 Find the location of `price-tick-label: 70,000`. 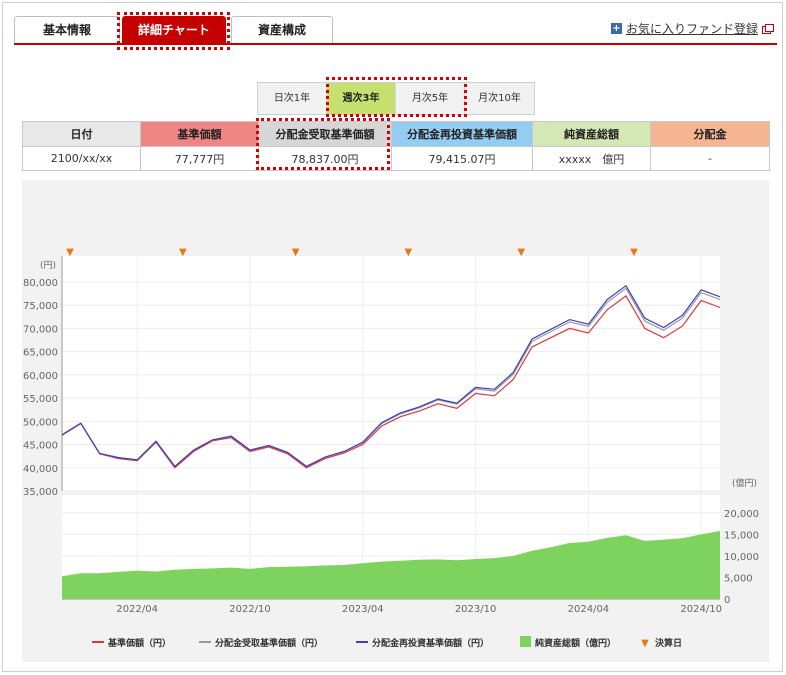

price-tick-label: 70,000 is located at coordinates (40, 329).